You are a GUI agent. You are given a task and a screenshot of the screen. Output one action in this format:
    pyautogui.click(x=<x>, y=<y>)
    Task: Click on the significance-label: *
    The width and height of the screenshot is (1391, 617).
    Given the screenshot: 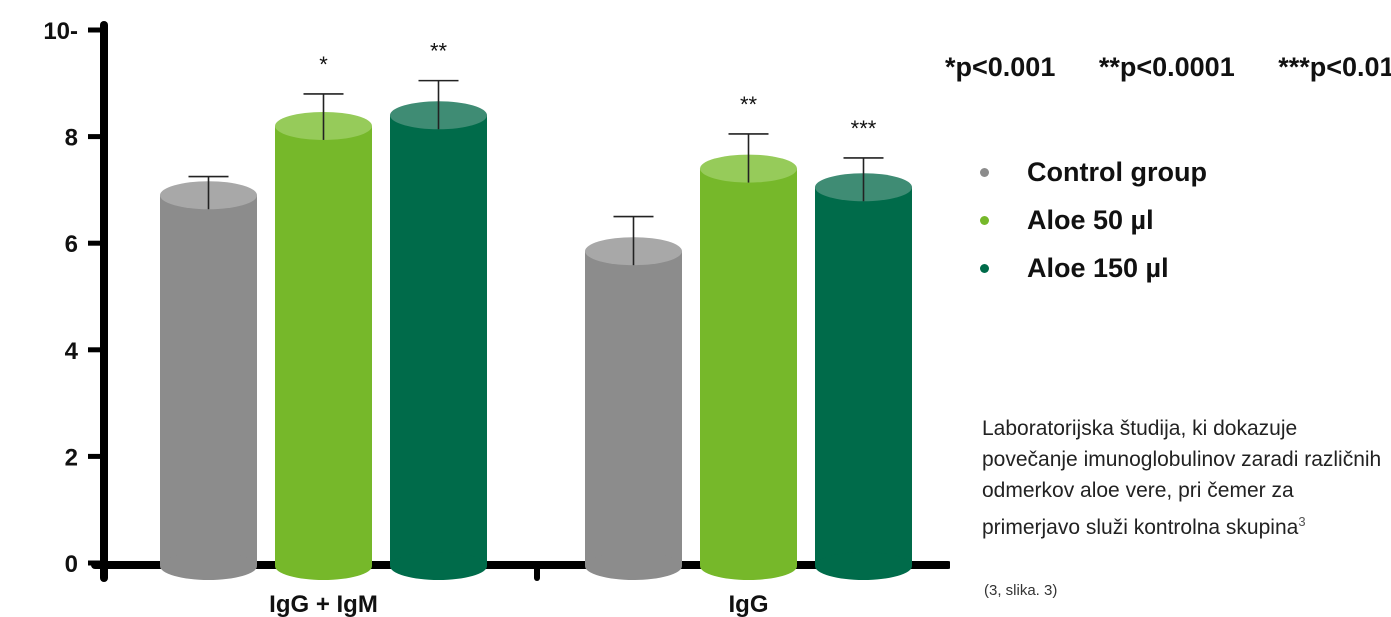 What is the action you would take?
    pyautogui.click(x=323, y=64)
    